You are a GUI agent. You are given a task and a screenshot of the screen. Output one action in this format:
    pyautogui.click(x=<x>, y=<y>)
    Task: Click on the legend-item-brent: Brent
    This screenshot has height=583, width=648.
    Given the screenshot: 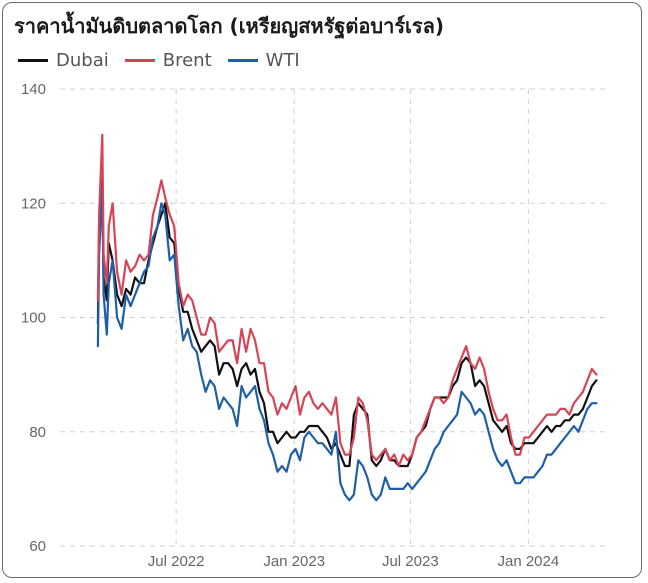 What is the action you would take?
    pyautogui.click(x=168, y=60)
    